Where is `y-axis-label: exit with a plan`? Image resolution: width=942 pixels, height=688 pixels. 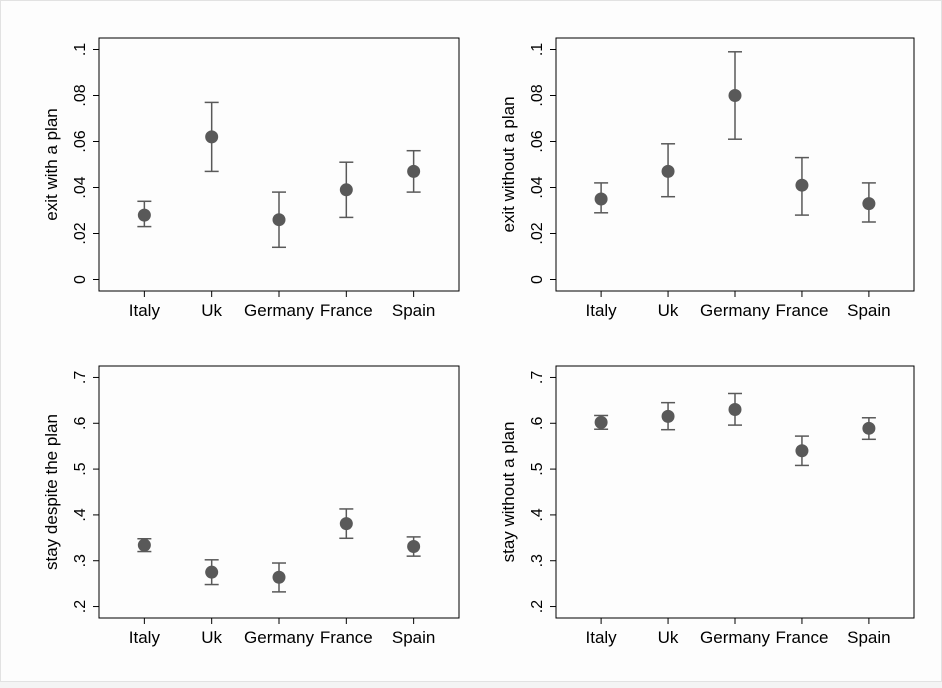 y-axis-label: exit with a plan is located at coordinates (51, 164).